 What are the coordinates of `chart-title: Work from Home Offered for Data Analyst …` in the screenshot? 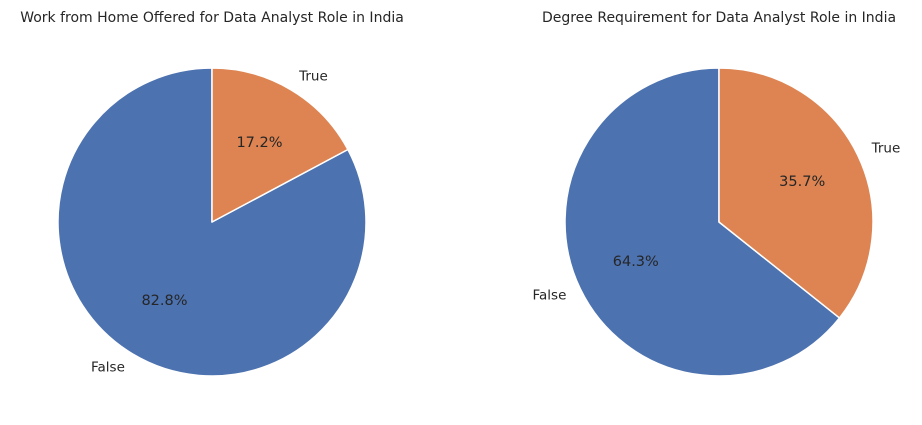 It's located at (212, 18).